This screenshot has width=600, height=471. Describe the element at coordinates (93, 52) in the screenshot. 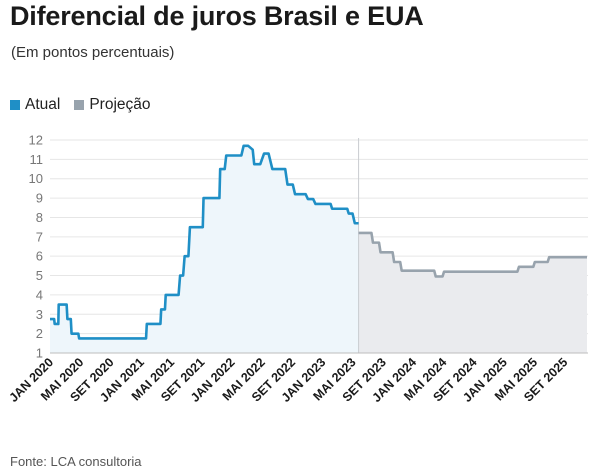

I see `chart-subtitle: (Em pontos percentuais)` at that location.